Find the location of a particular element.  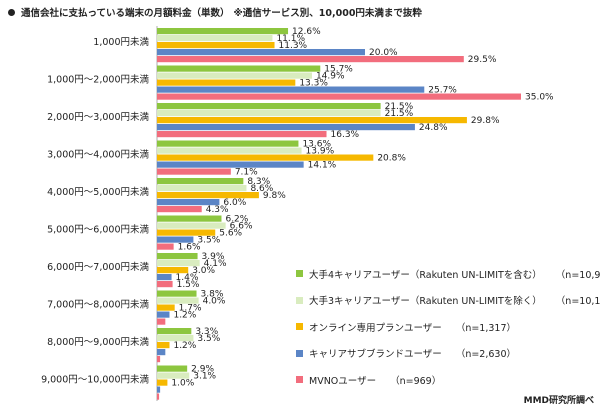

category-label: 4,000円～5,000円未満 is located at coordinates (98, 192).